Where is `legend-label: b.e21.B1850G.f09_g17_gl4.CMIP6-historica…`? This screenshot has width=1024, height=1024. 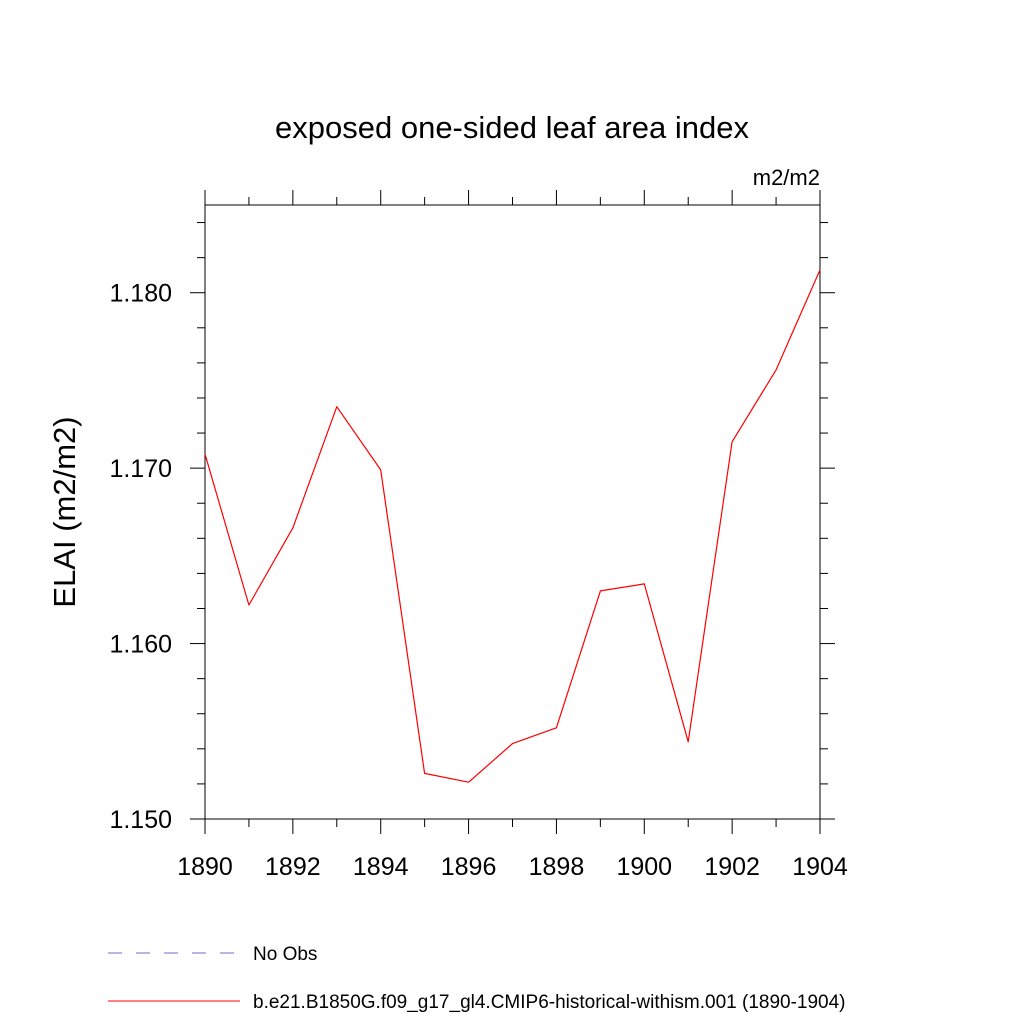 legend-label: b.e21.B1850G.f09_g17_gl4.CMIP6-historica… is located at coordinates (549, 1002).